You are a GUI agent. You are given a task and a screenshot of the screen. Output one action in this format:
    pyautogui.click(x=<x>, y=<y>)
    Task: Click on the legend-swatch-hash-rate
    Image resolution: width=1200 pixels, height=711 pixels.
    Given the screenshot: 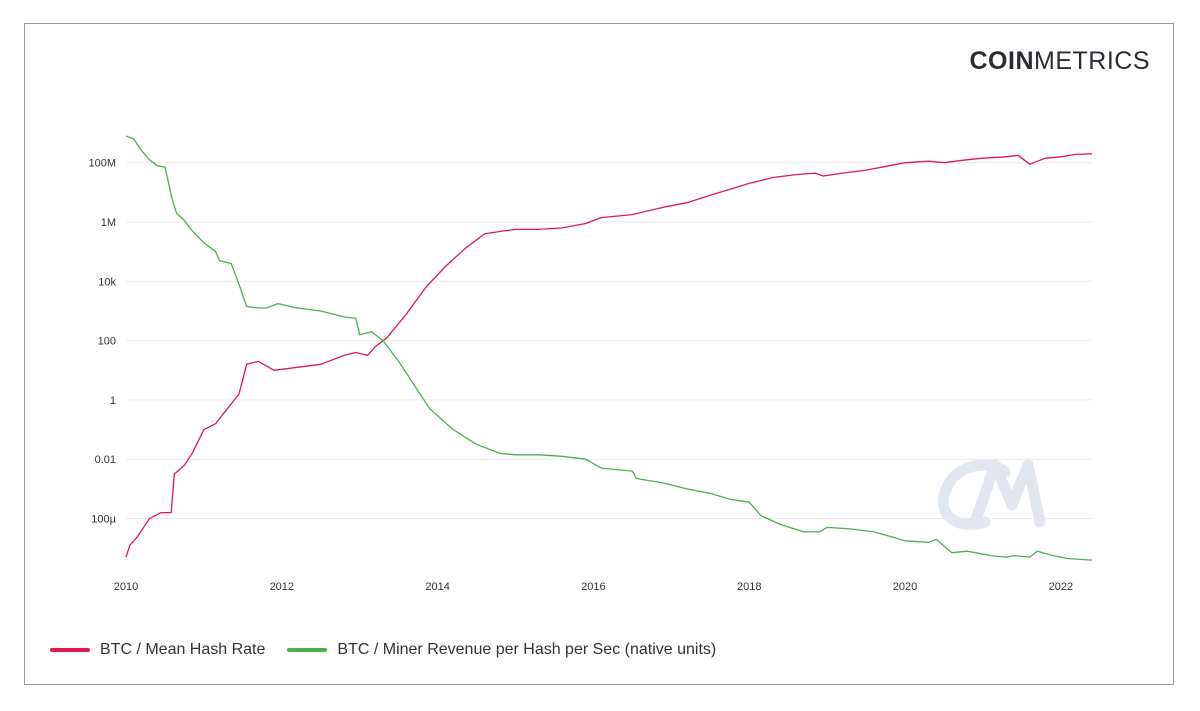 What is the action you would take?
    pyautogui.click(x=70, y=650)
    